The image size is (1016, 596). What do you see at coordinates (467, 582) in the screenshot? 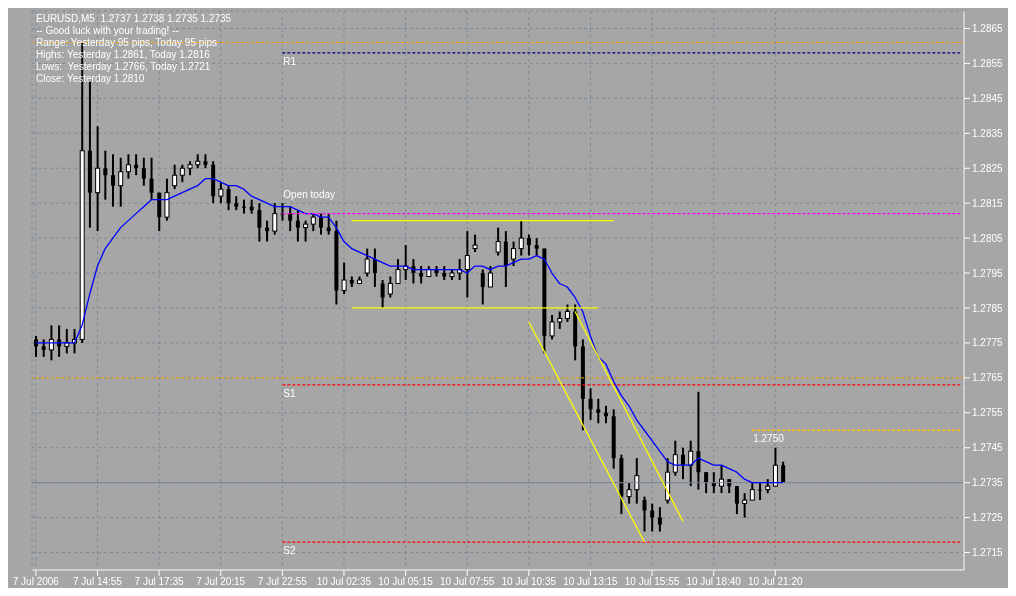
I see `x-tick-label: 10 Jul 07:55` at bounding box center [467, 582].